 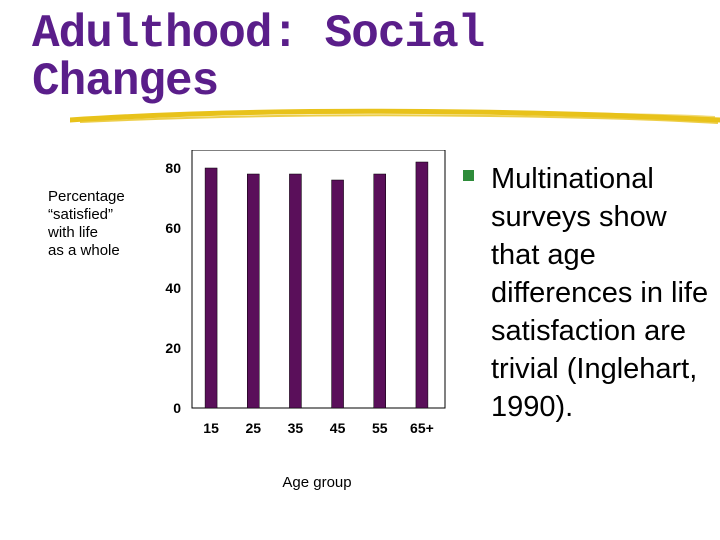 What do you see at coordinates (422, 428) in the screenshot?
I see `x-tick-label: 65+` at bounding box center [422, 428].